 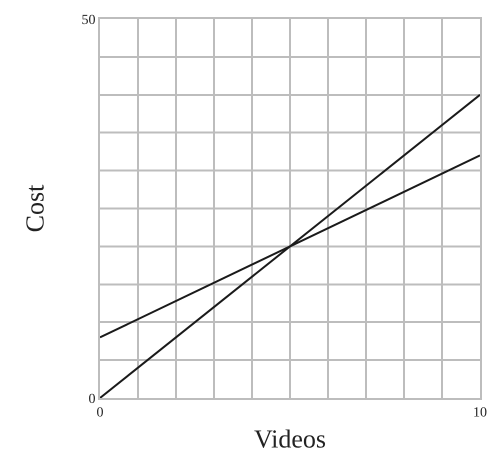 What do you see at coordinates (290, 439) in the screenshot?
I see `x-axis-title: Videos` at bounding box center [290, 439].